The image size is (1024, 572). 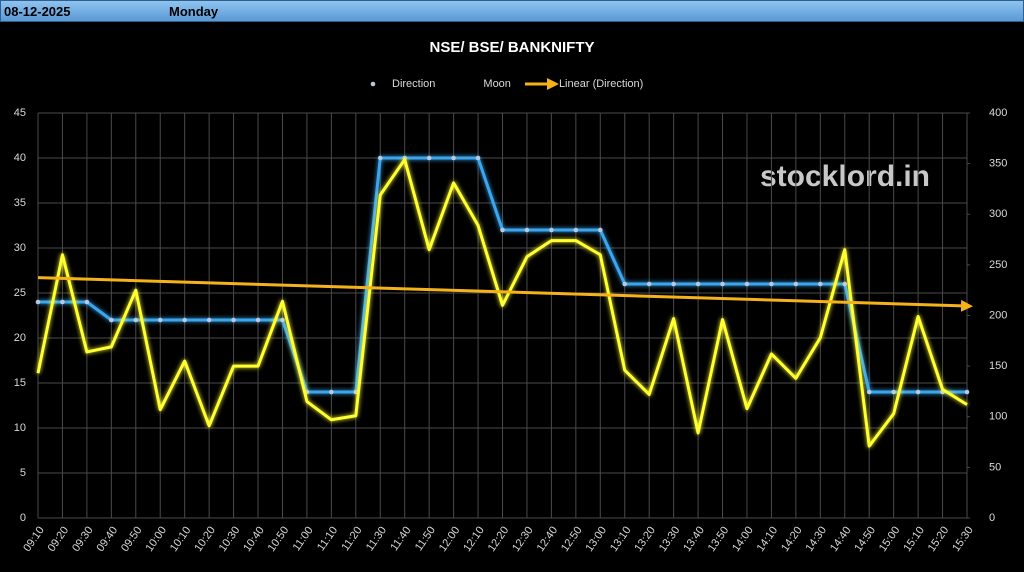 What do you see at coordinates (601, 84) in the screenshot?
I see `legend-label: Linear (Direction)` at bounding box center [601, 84].